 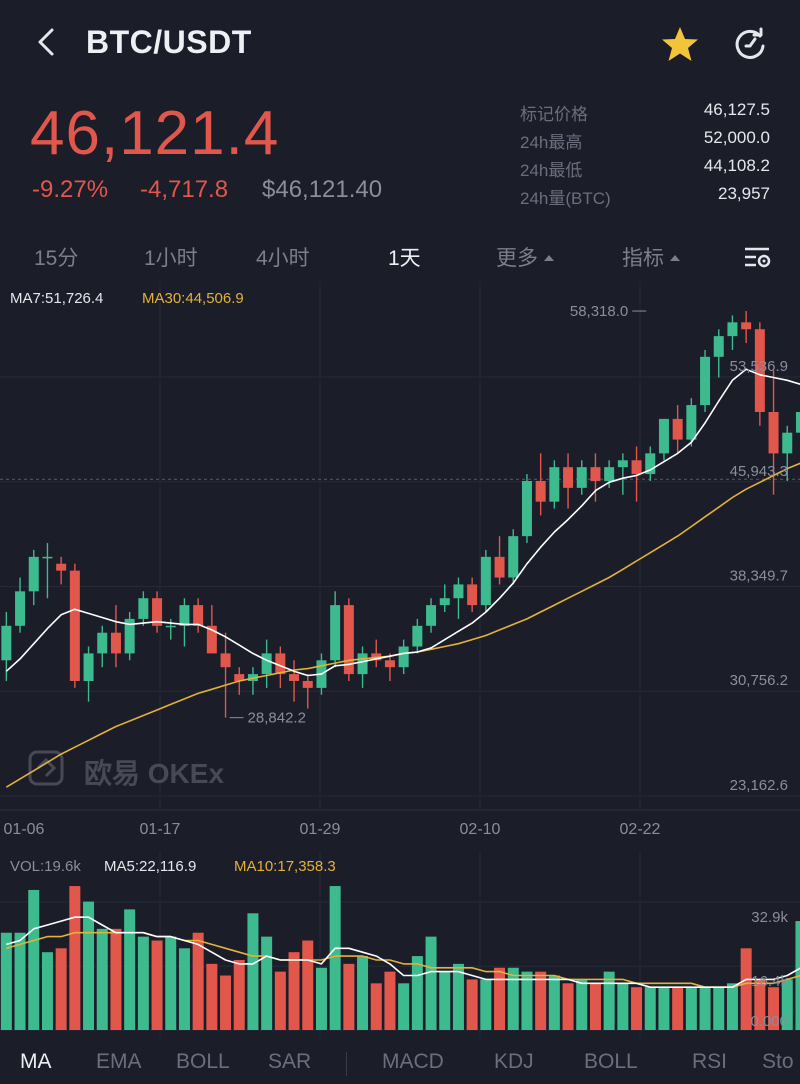 What do you see at coordinates (750, 44) in the screenshot?
I see `refresh-icon` at bounding box center [750, 44].